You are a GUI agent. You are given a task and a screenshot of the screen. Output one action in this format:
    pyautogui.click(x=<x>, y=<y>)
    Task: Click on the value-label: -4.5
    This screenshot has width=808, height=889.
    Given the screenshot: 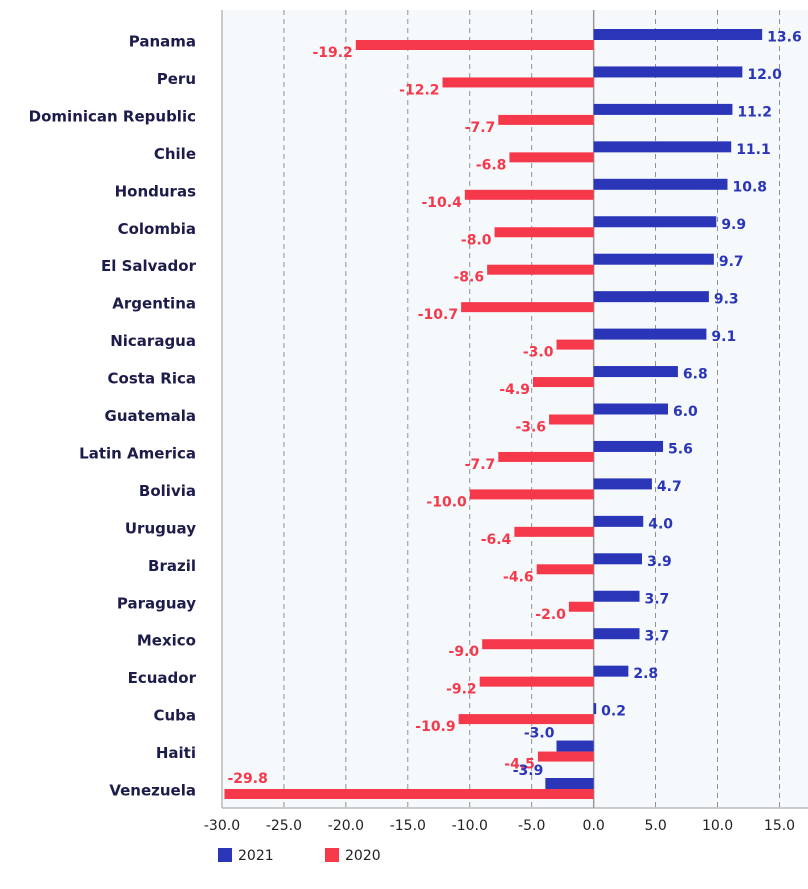 What is the action you would take?
    pyautogui.click(x=519, y=765)
    